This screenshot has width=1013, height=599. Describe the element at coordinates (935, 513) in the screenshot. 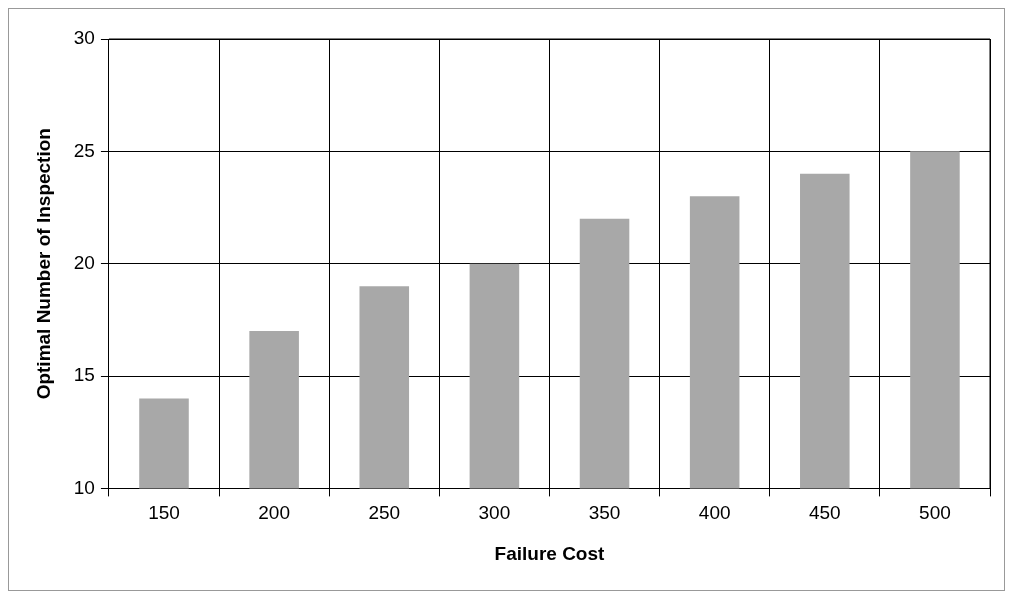

I see `x-tick-label: 500` at that location.